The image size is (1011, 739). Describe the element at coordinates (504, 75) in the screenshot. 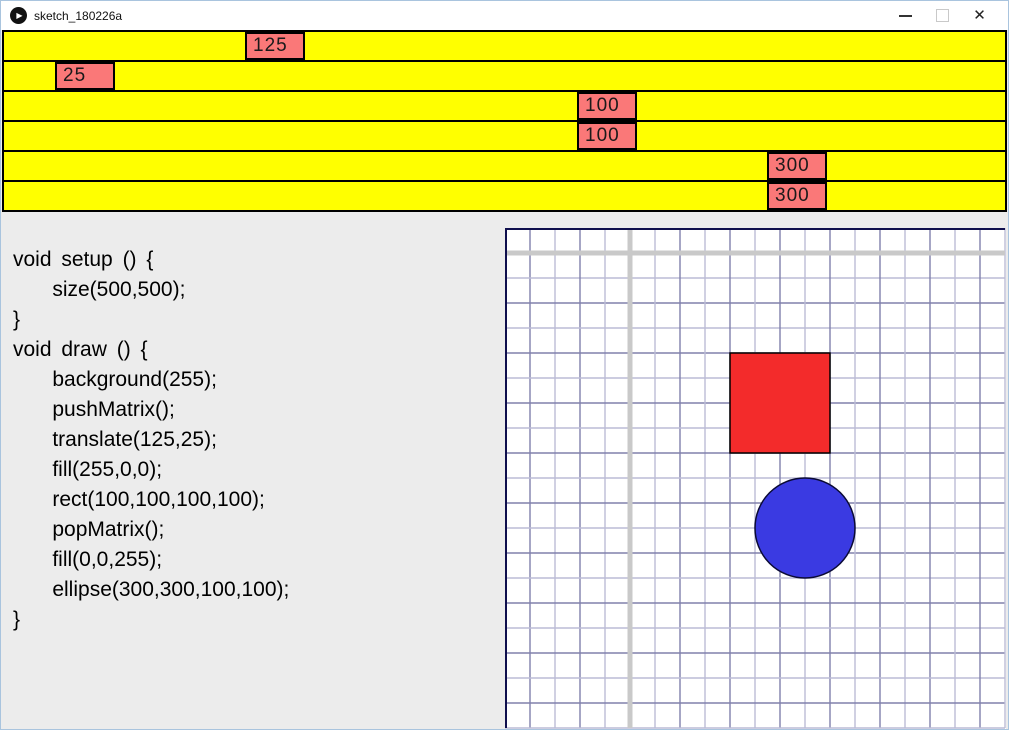

I see `slider-track: 25` at that location.